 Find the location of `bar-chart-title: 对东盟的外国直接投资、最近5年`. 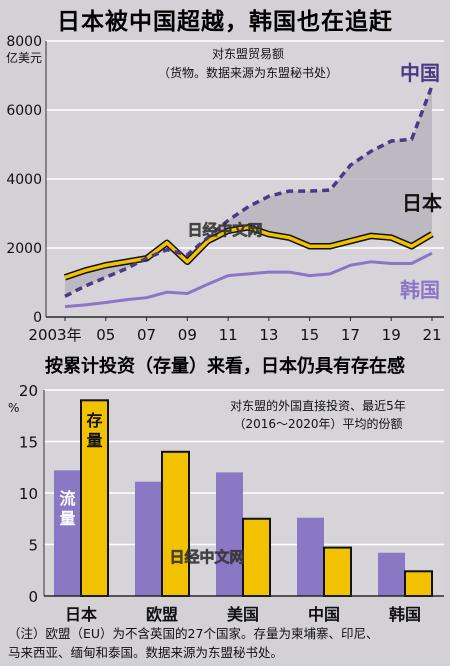

bar-chart-title: 对东盟的外国直接投资、最近5年 is located at coordinates (318, 405).